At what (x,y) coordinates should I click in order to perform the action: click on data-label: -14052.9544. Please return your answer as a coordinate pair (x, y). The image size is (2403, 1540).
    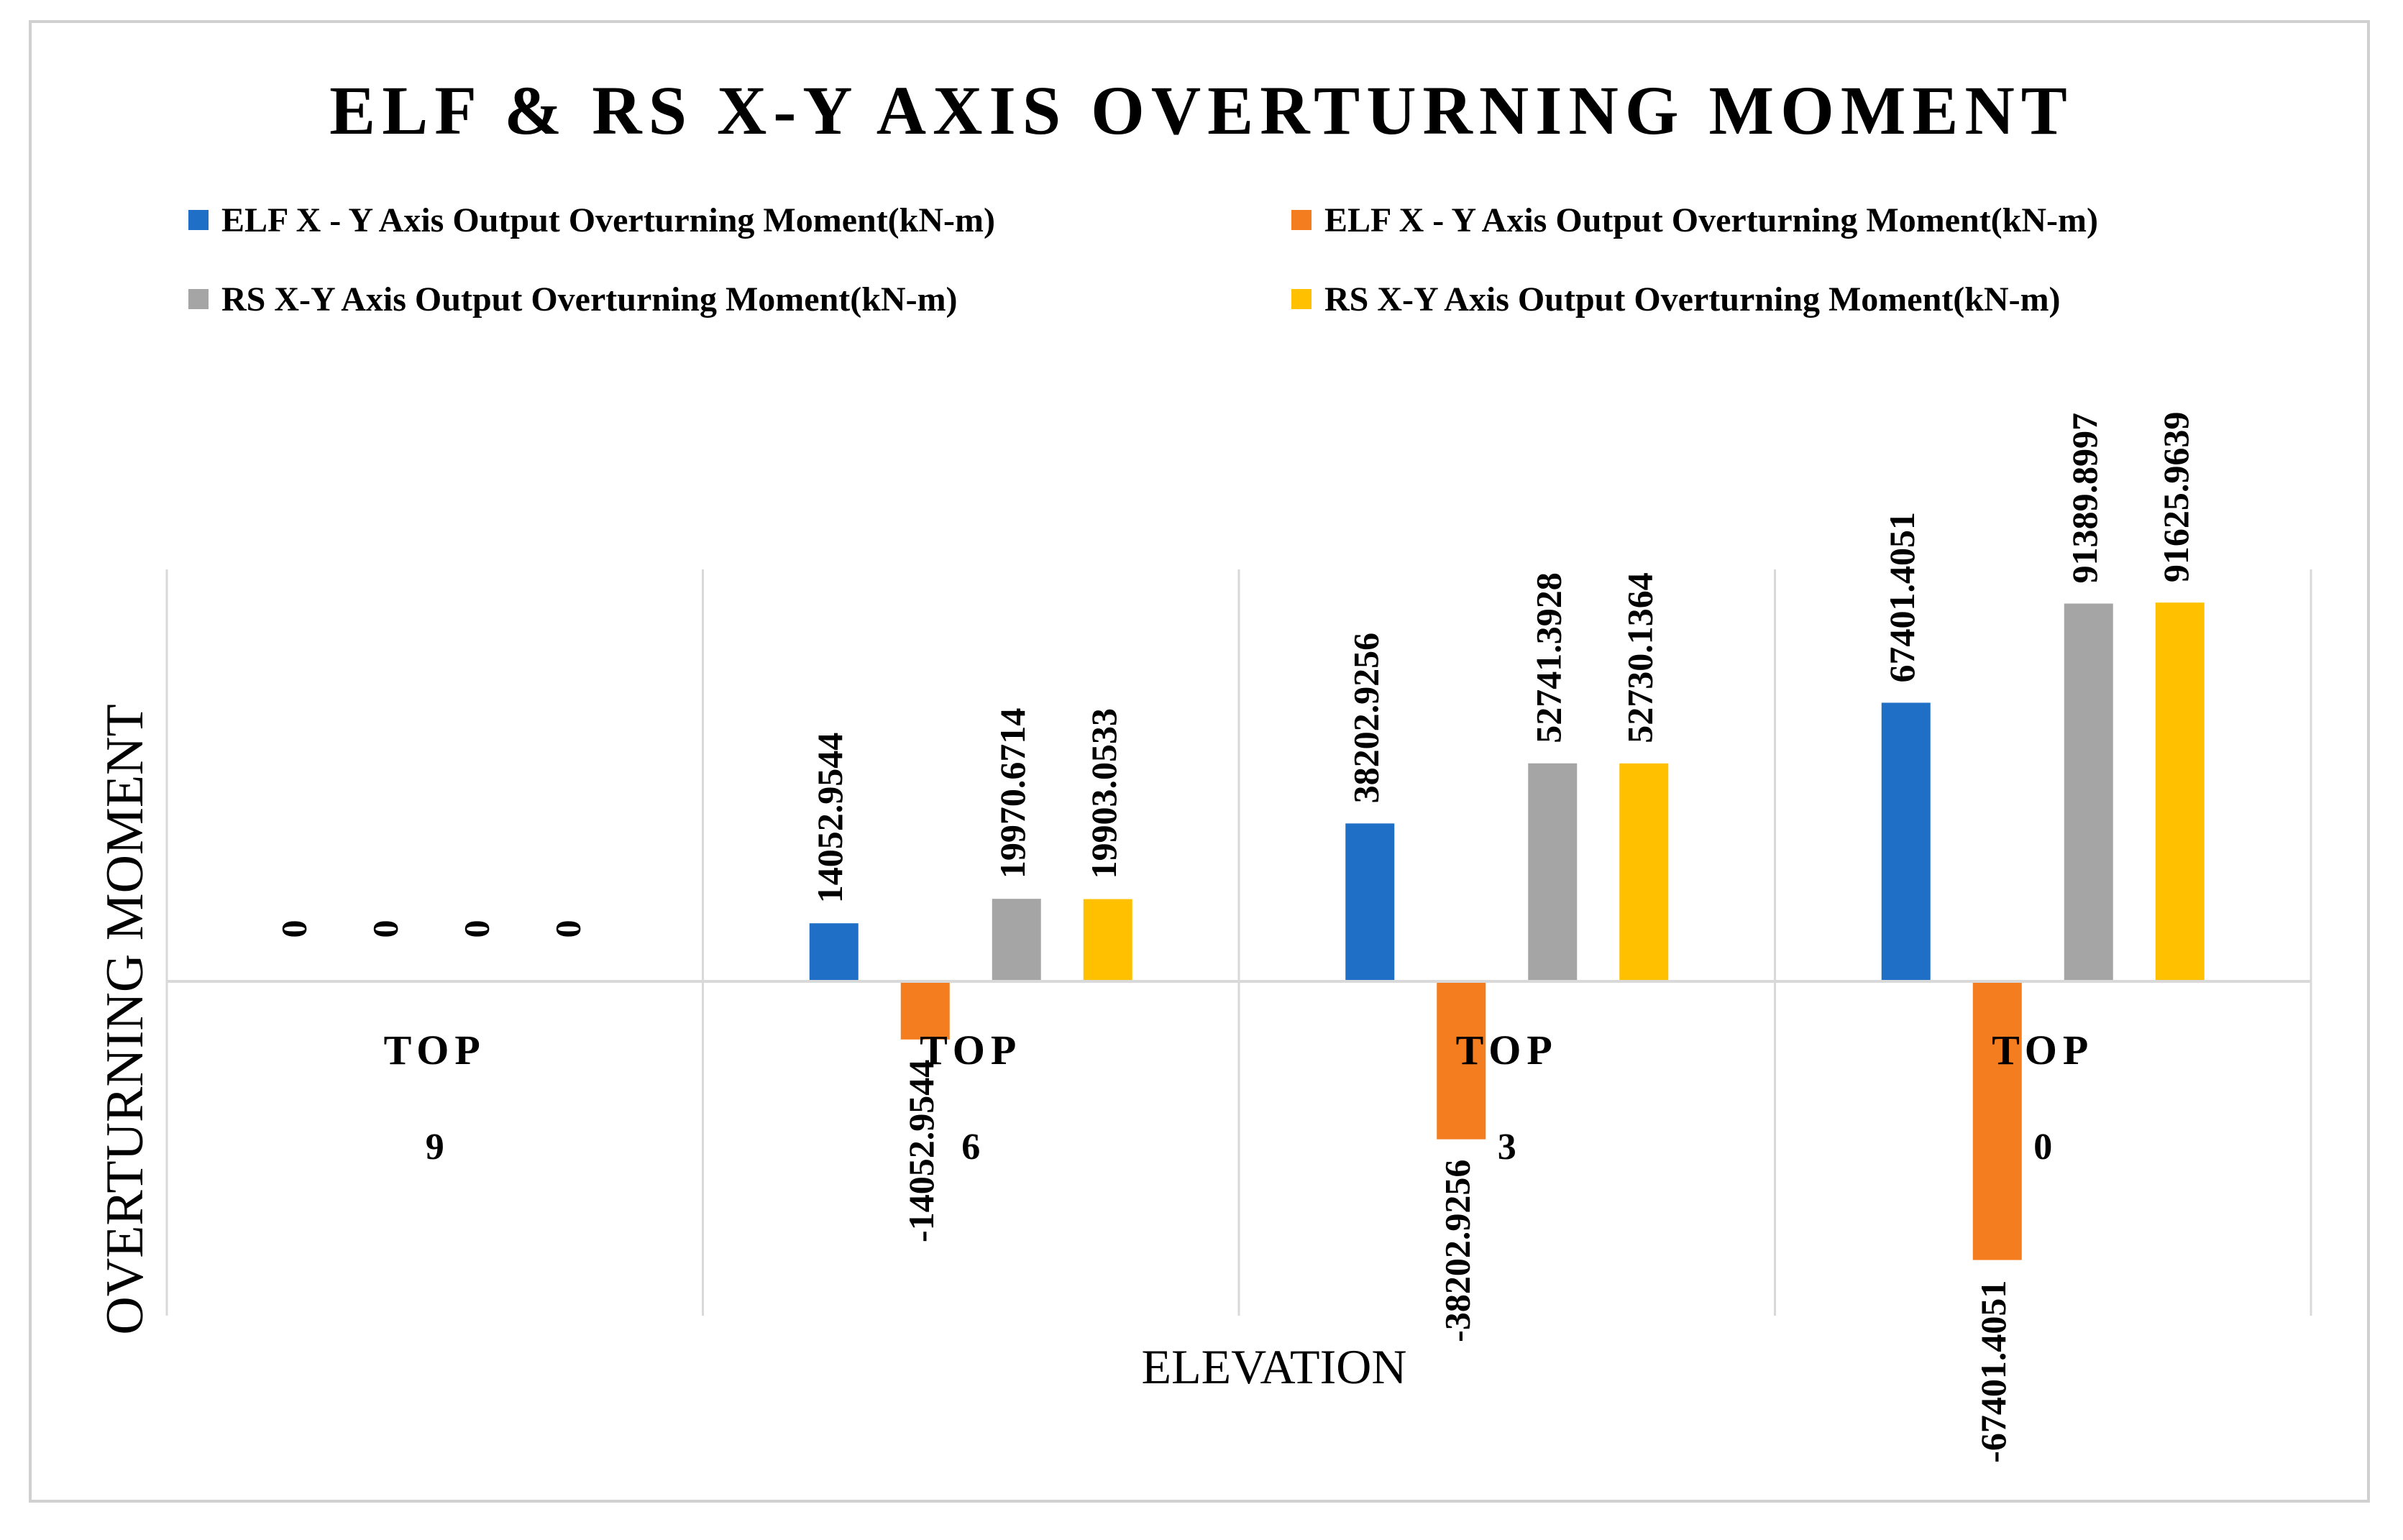
    Looking at the image, I should click on (921, 1151).